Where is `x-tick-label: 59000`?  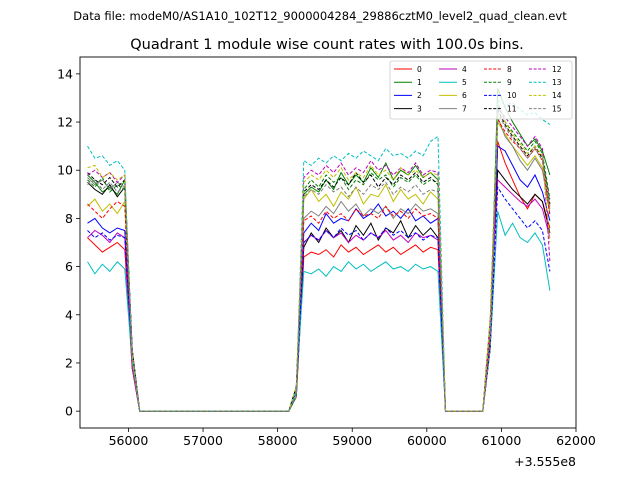 x-tick-label: 59000 is located at coordinates (352, 440).